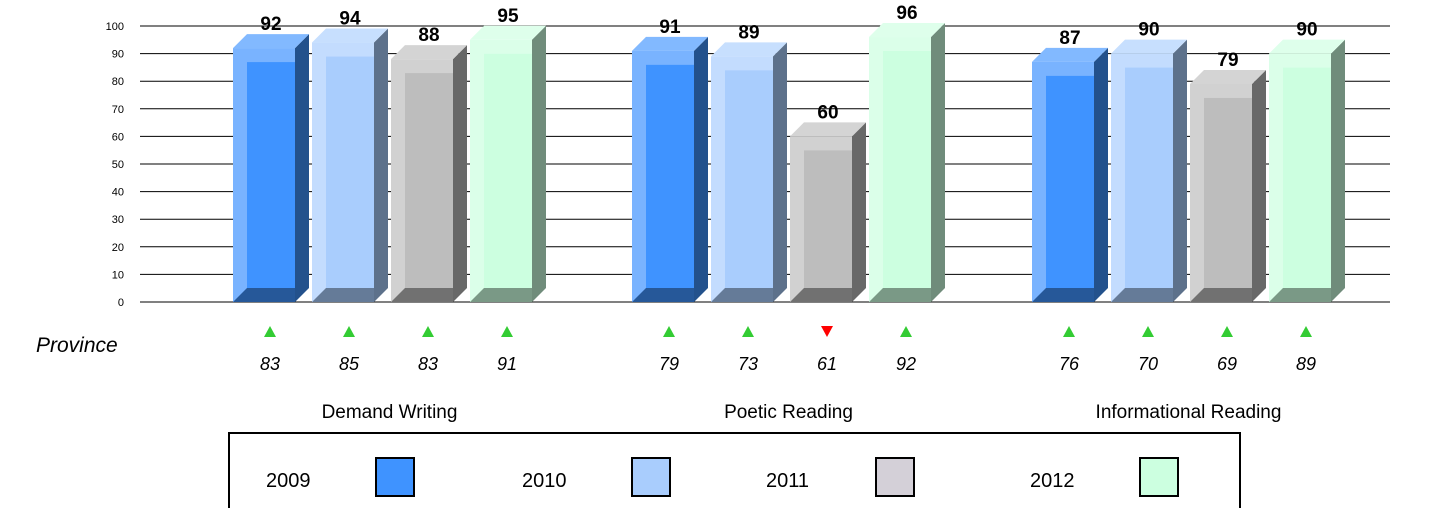 Image resolution: width=1440 pixels, height=508 pixels. I want to click on row-label-province: Province, so click(77, 345).